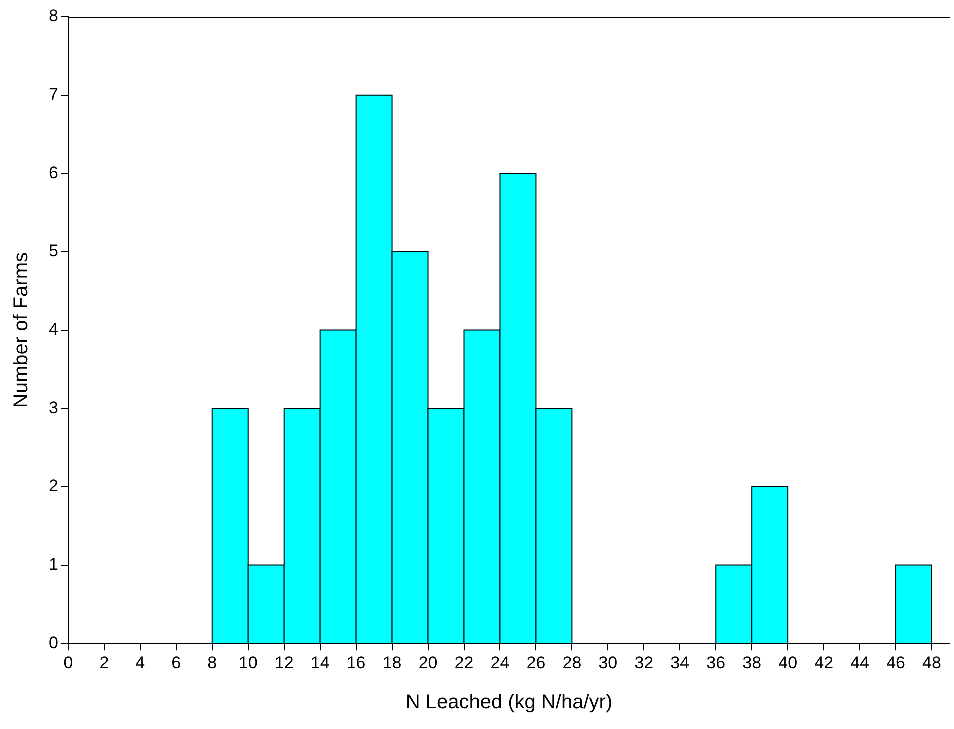  What do you see at coordinates (860, 662) in the screenshot?
I see `x-tick-label: 44` at bounding box center [860, 662].